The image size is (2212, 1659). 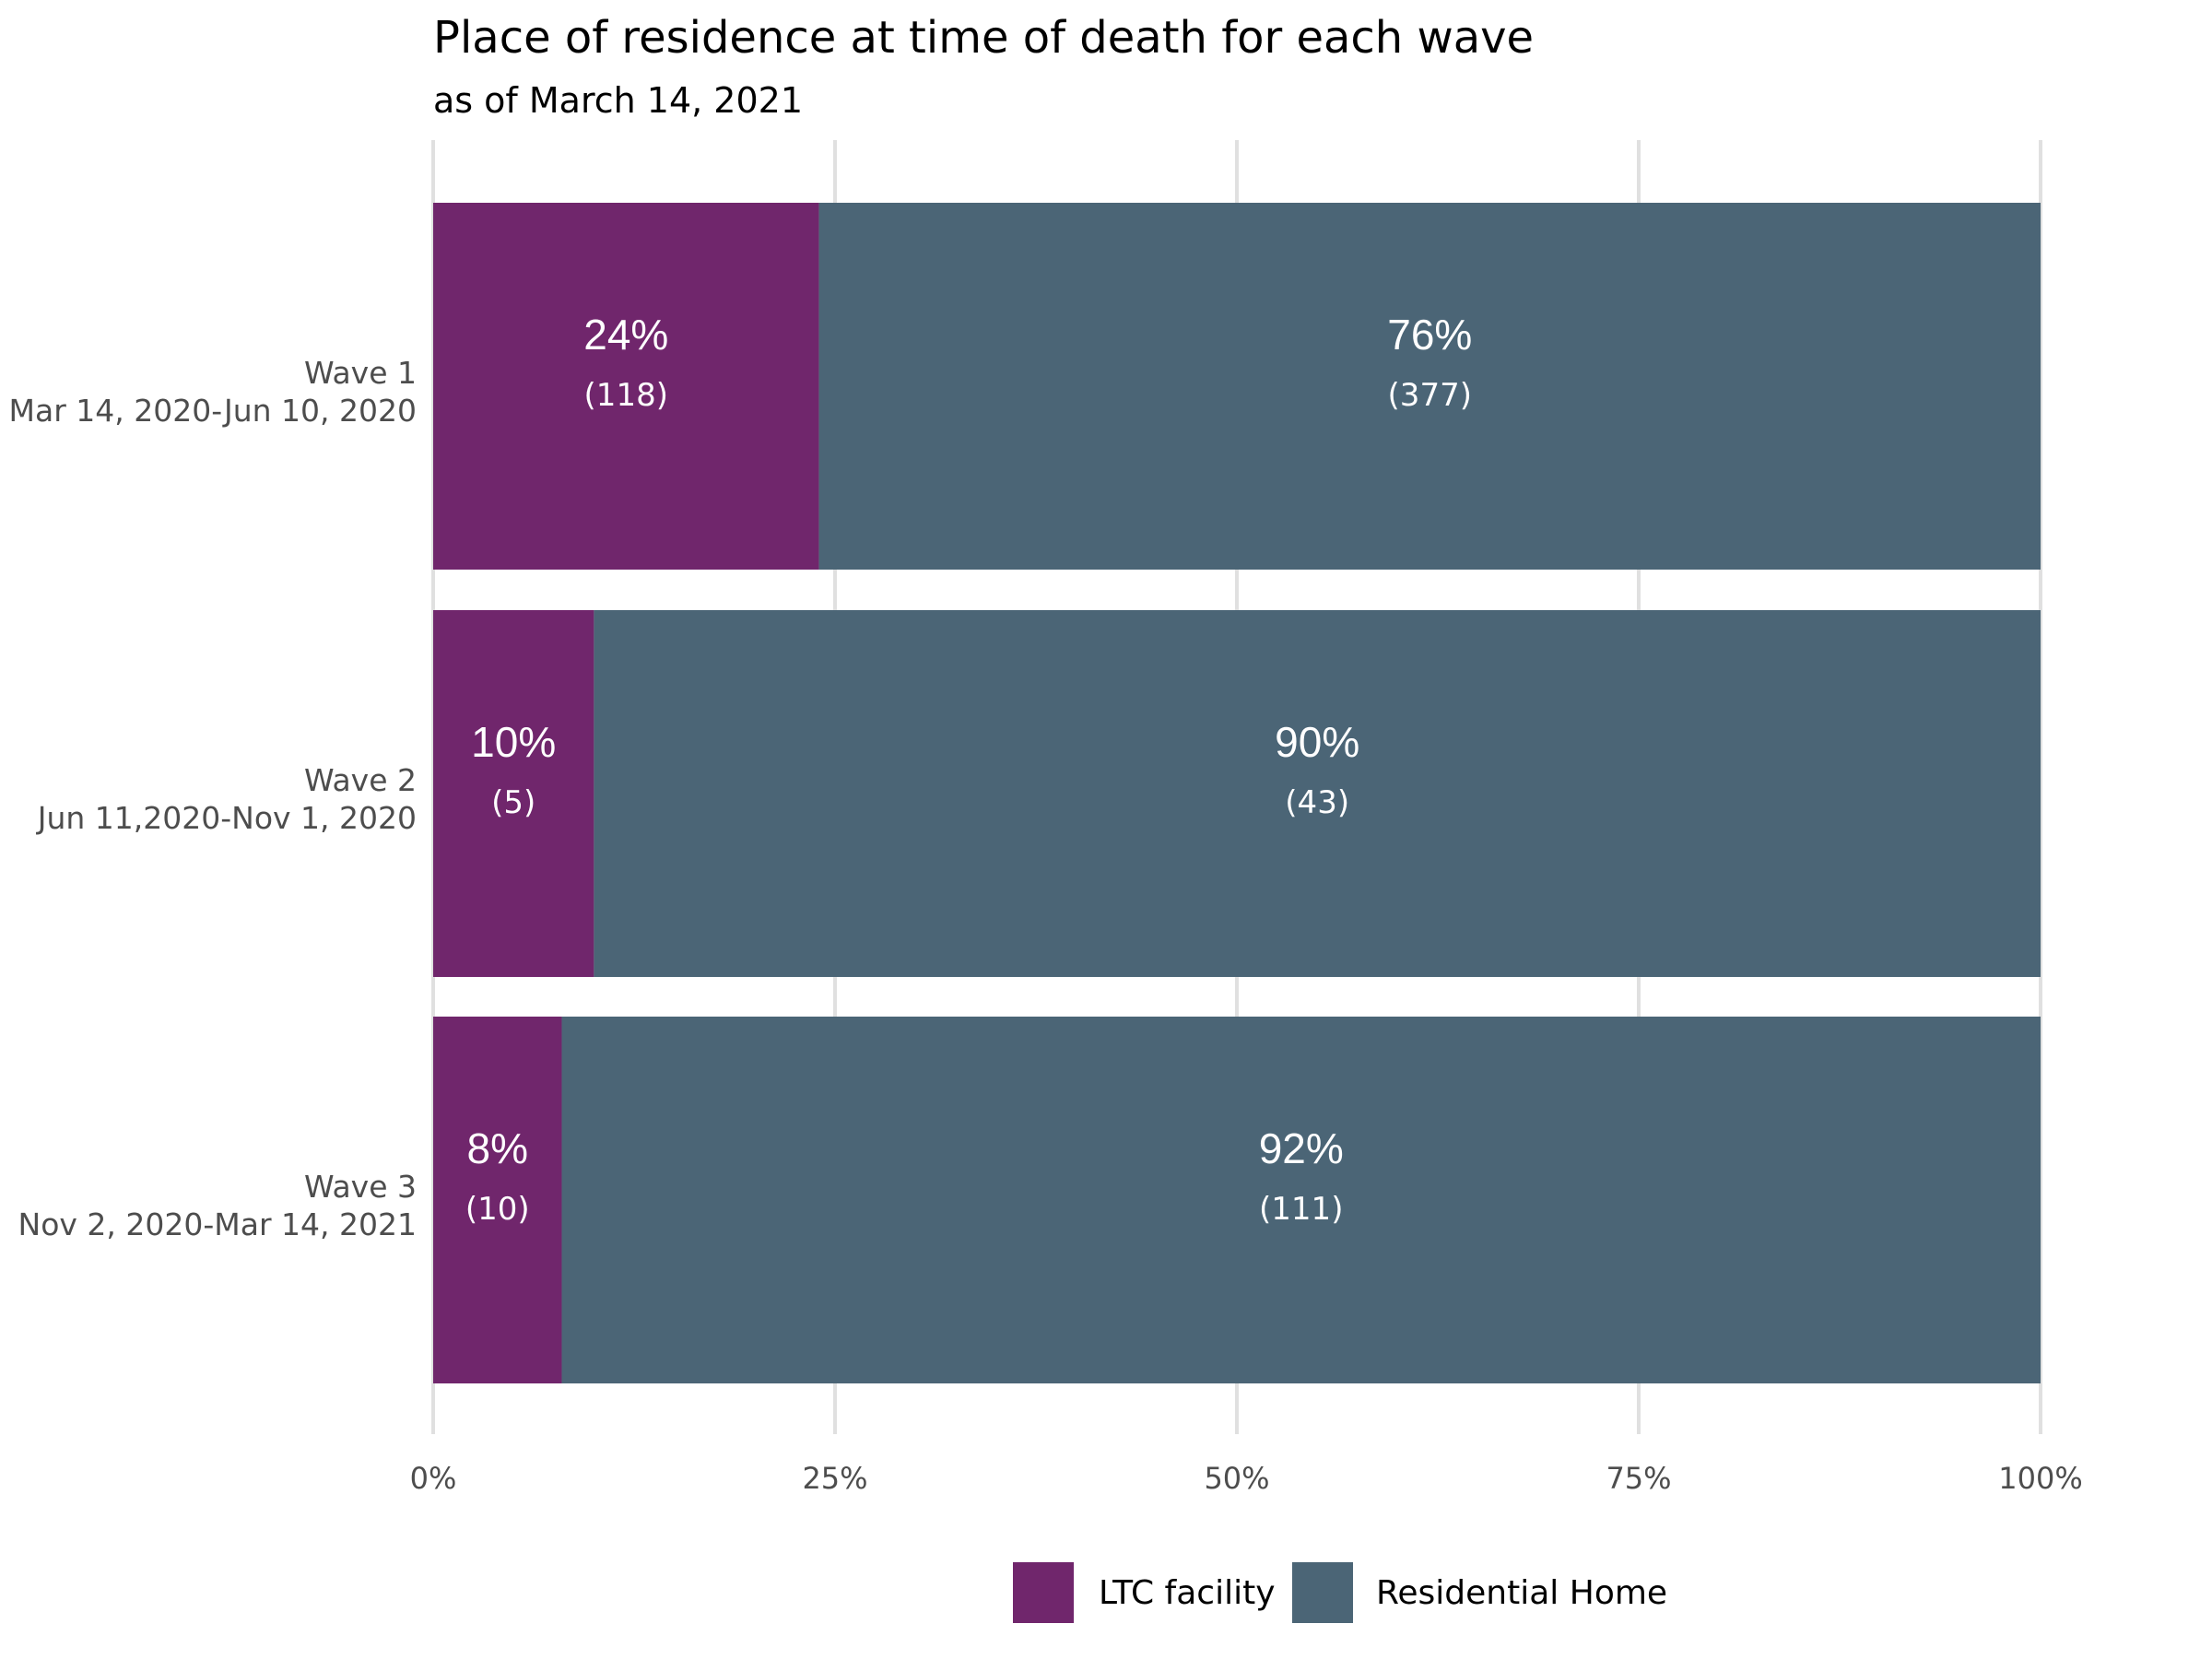 What do you see at coordinates (626, 395) in the screenshot?
I see `count-label-ltc-facility-wave-1: (118)` at bounding box center [626, 395].